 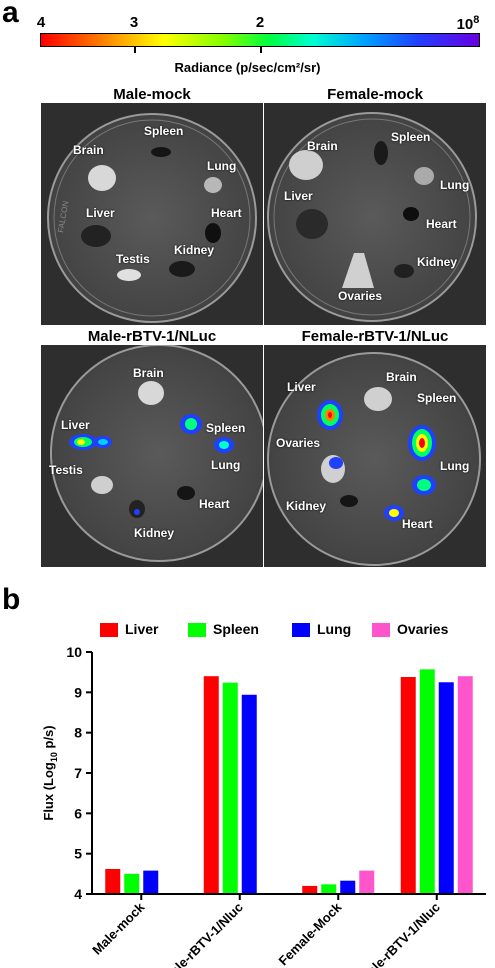 What do you see at coordinates (310, 933) in the screenshot?
I see `x-tick-label: Female-Mock` at bounding box center [310, 933].